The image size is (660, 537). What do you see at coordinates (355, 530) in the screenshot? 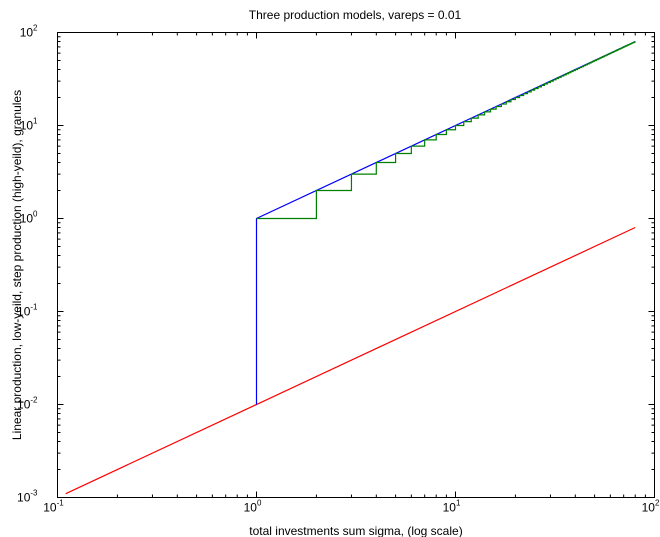
I see `x-axis-label: total investments sum sigma, (log scale)` at bounding box center [355, 530].